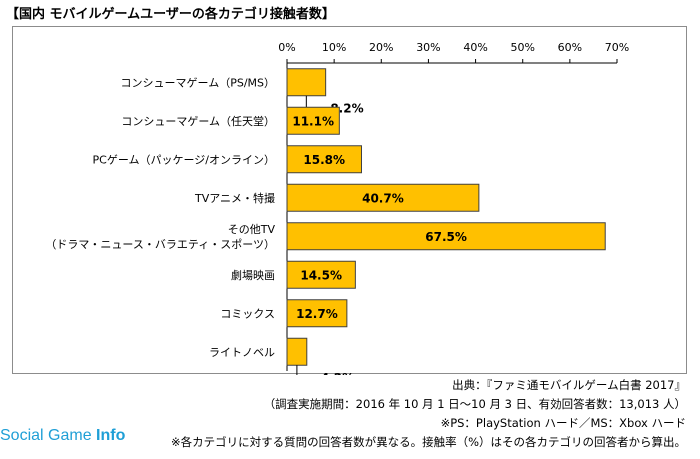 This screenshot has width=700, height=459. I want to click on x-tick-label: 30%, so click(428, 47).